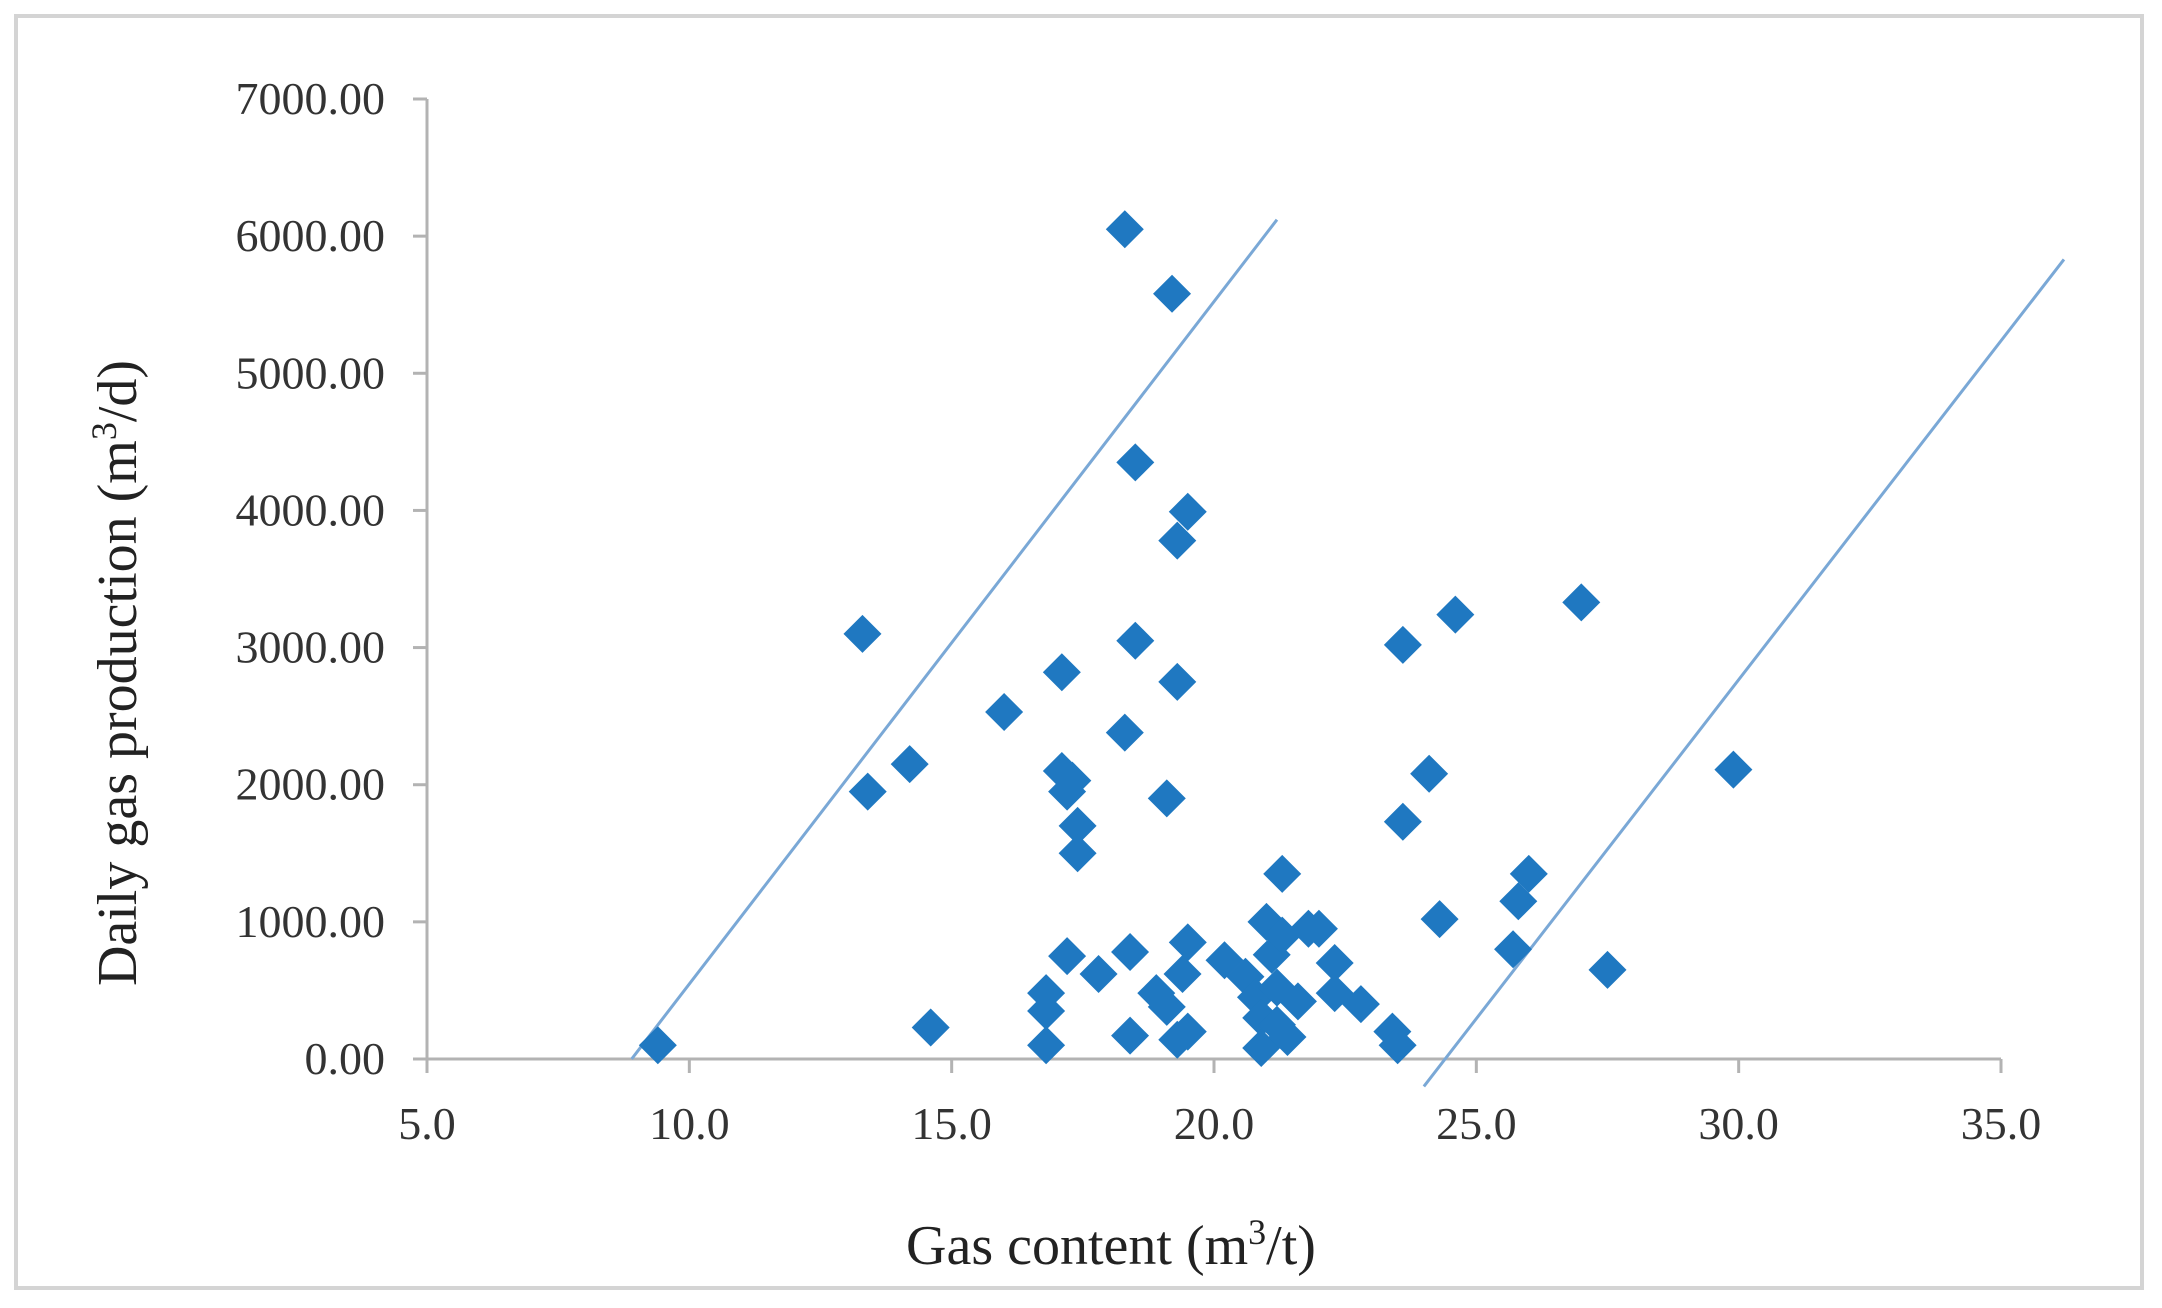 This screenshot has height=1308, width=2162. What do you see at coordinates (311, 784) in the screenshot?
I see `y-tick-label: 2000.00` at bounding box center [311, 784].